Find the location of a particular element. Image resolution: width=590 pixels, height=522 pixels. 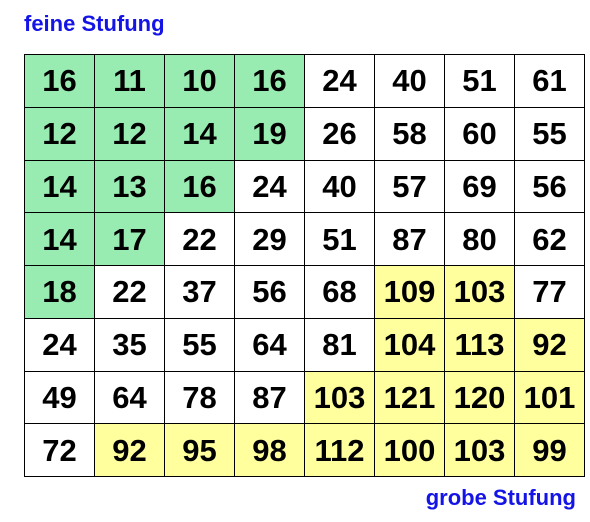

matrix-cell: 109 is located at coordinates (409, 292).